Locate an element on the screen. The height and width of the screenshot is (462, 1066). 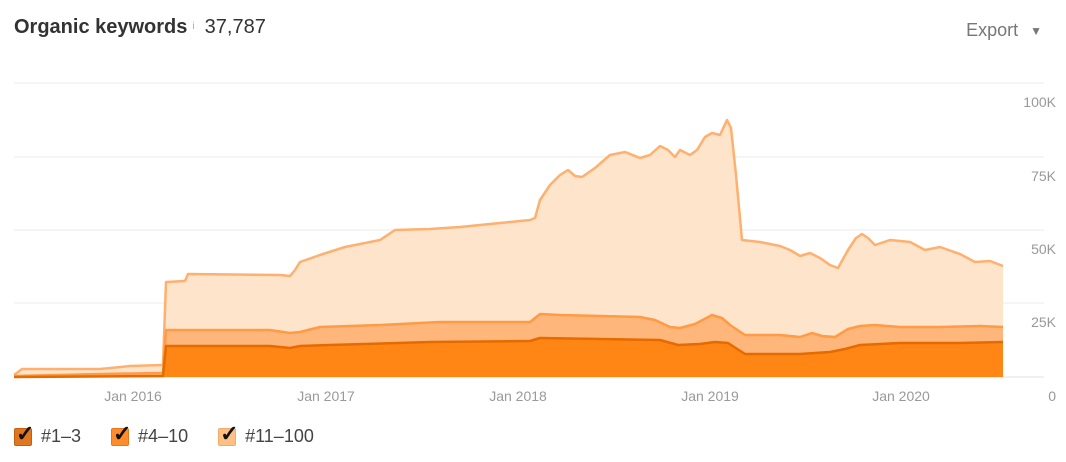
export-button: Export ▼ is located at coordinates (1004, 30).